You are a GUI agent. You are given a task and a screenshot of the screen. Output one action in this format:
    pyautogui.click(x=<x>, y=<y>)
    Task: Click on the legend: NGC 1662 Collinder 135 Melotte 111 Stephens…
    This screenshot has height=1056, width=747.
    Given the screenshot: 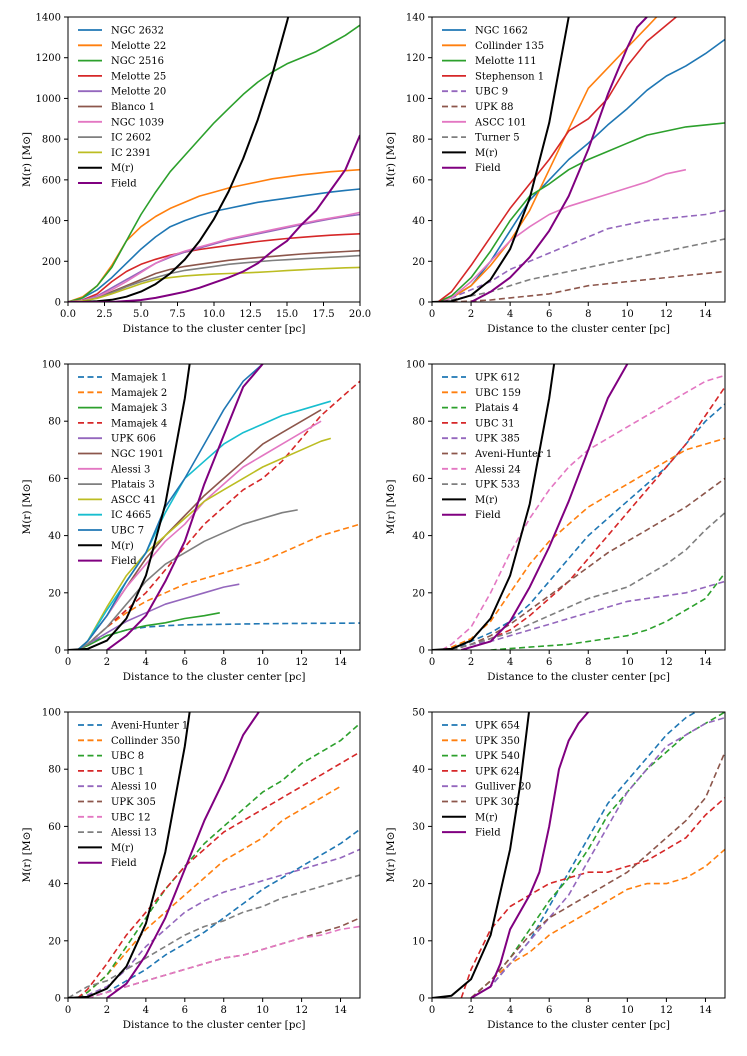 What is the action you would take?
    pyautogui.click(x=493, y=100)
    